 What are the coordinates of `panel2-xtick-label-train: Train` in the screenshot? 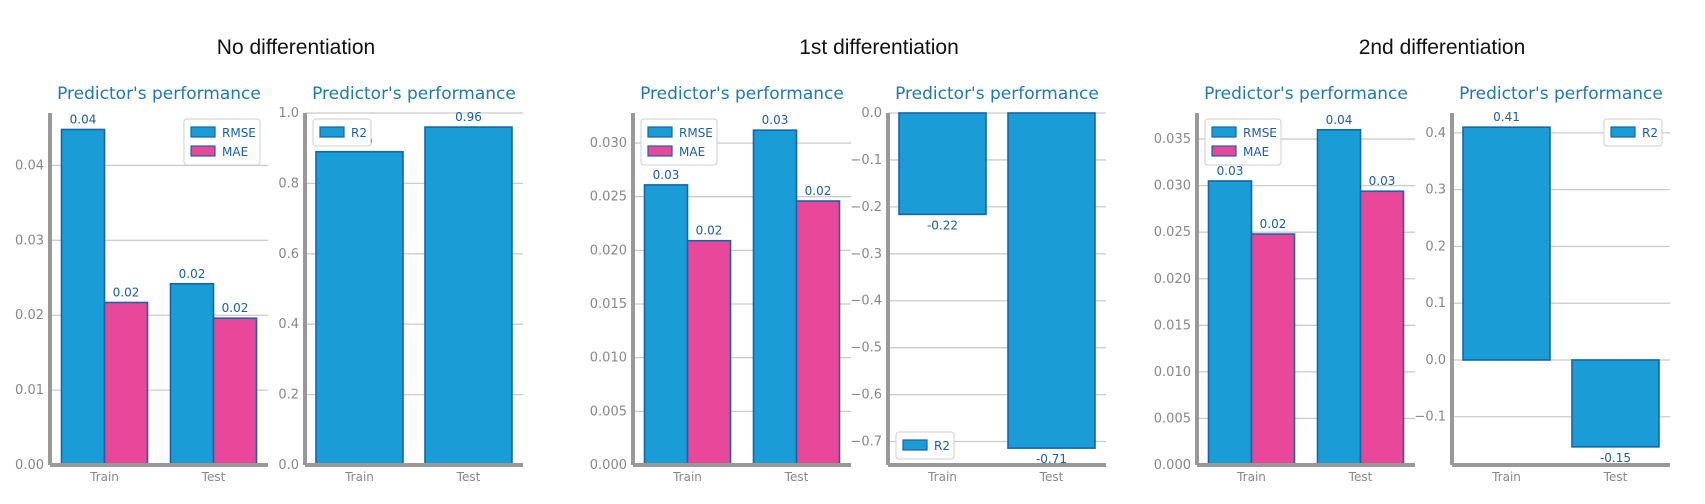 It's located at (359, 477).